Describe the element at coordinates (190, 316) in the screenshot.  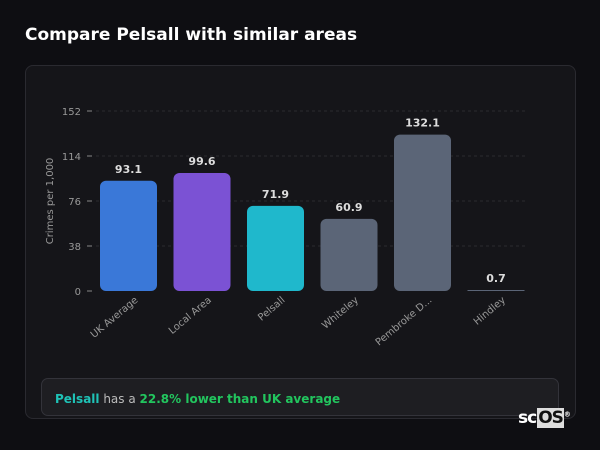
I see `x-tick-label: Local Area` at that location.